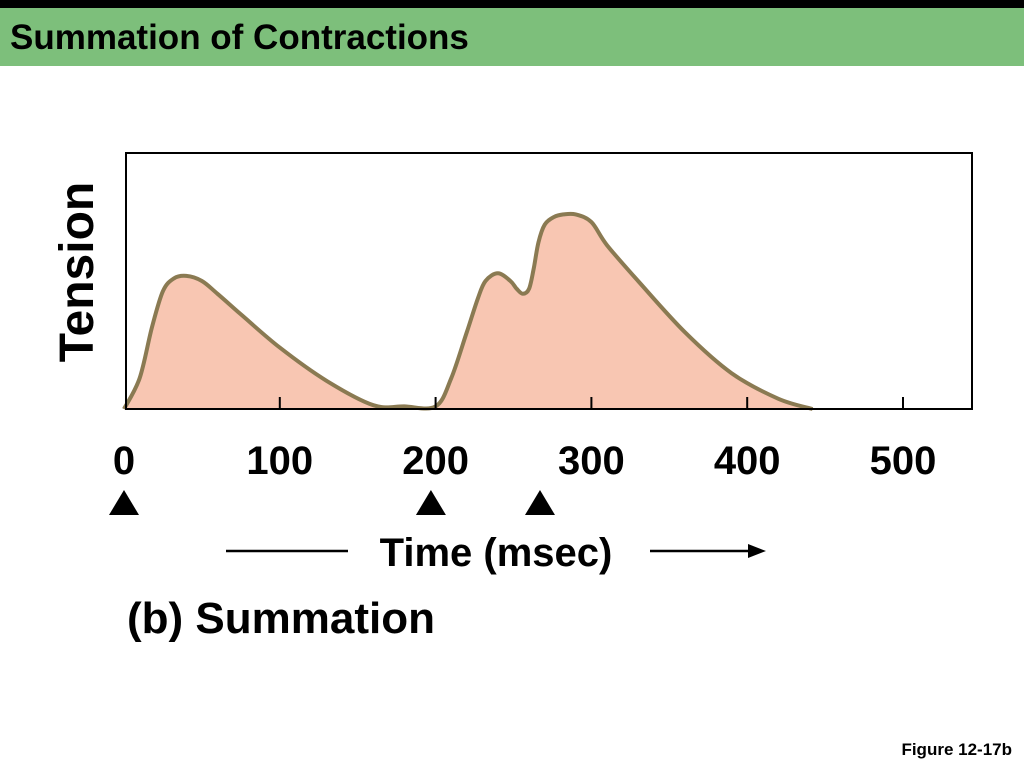 The image size is (1024, 768). Describe the element at coordinates (496, 553) in the screenshot. I see `x-axis-label: Time (msec)` at that location.